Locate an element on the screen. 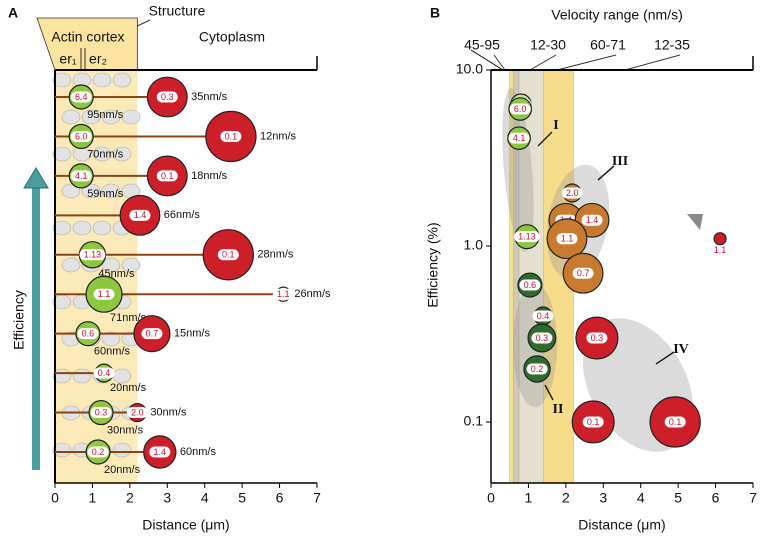  structure-title: Structure is located at coordinates (177, 11).